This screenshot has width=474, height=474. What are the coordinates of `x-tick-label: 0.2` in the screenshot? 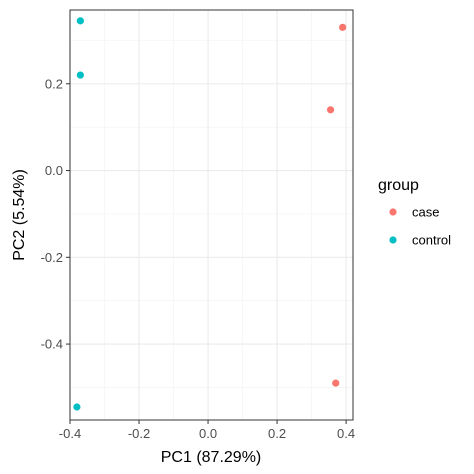 It's located at (277, 433).